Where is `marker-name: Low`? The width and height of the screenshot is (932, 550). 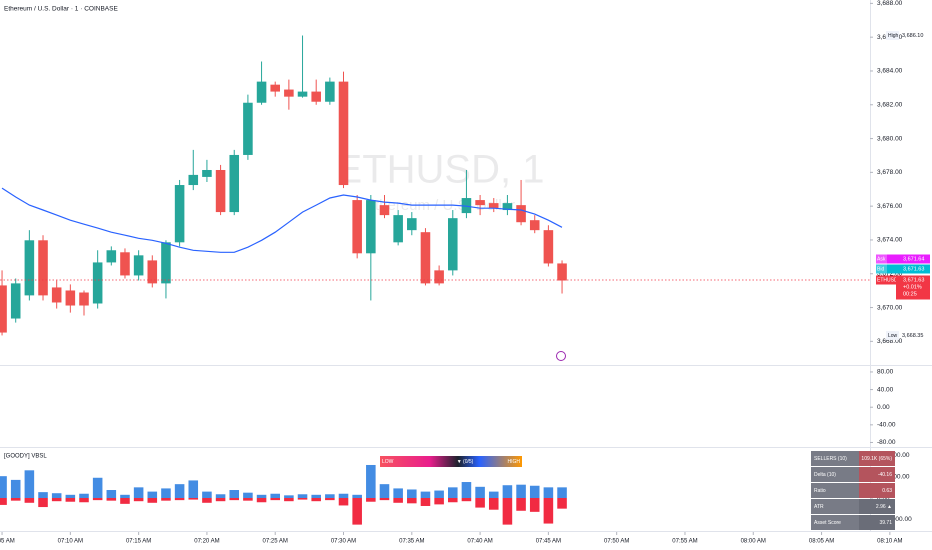 marker-name: Low is located at coordinates (893, 336).